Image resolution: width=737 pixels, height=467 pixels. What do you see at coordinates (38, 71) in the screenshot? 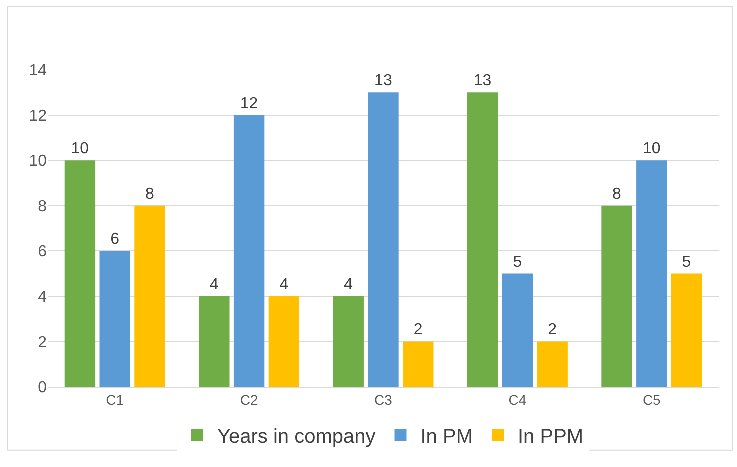
I see `y-tick-label: 14` at bounding box center [38, 71].